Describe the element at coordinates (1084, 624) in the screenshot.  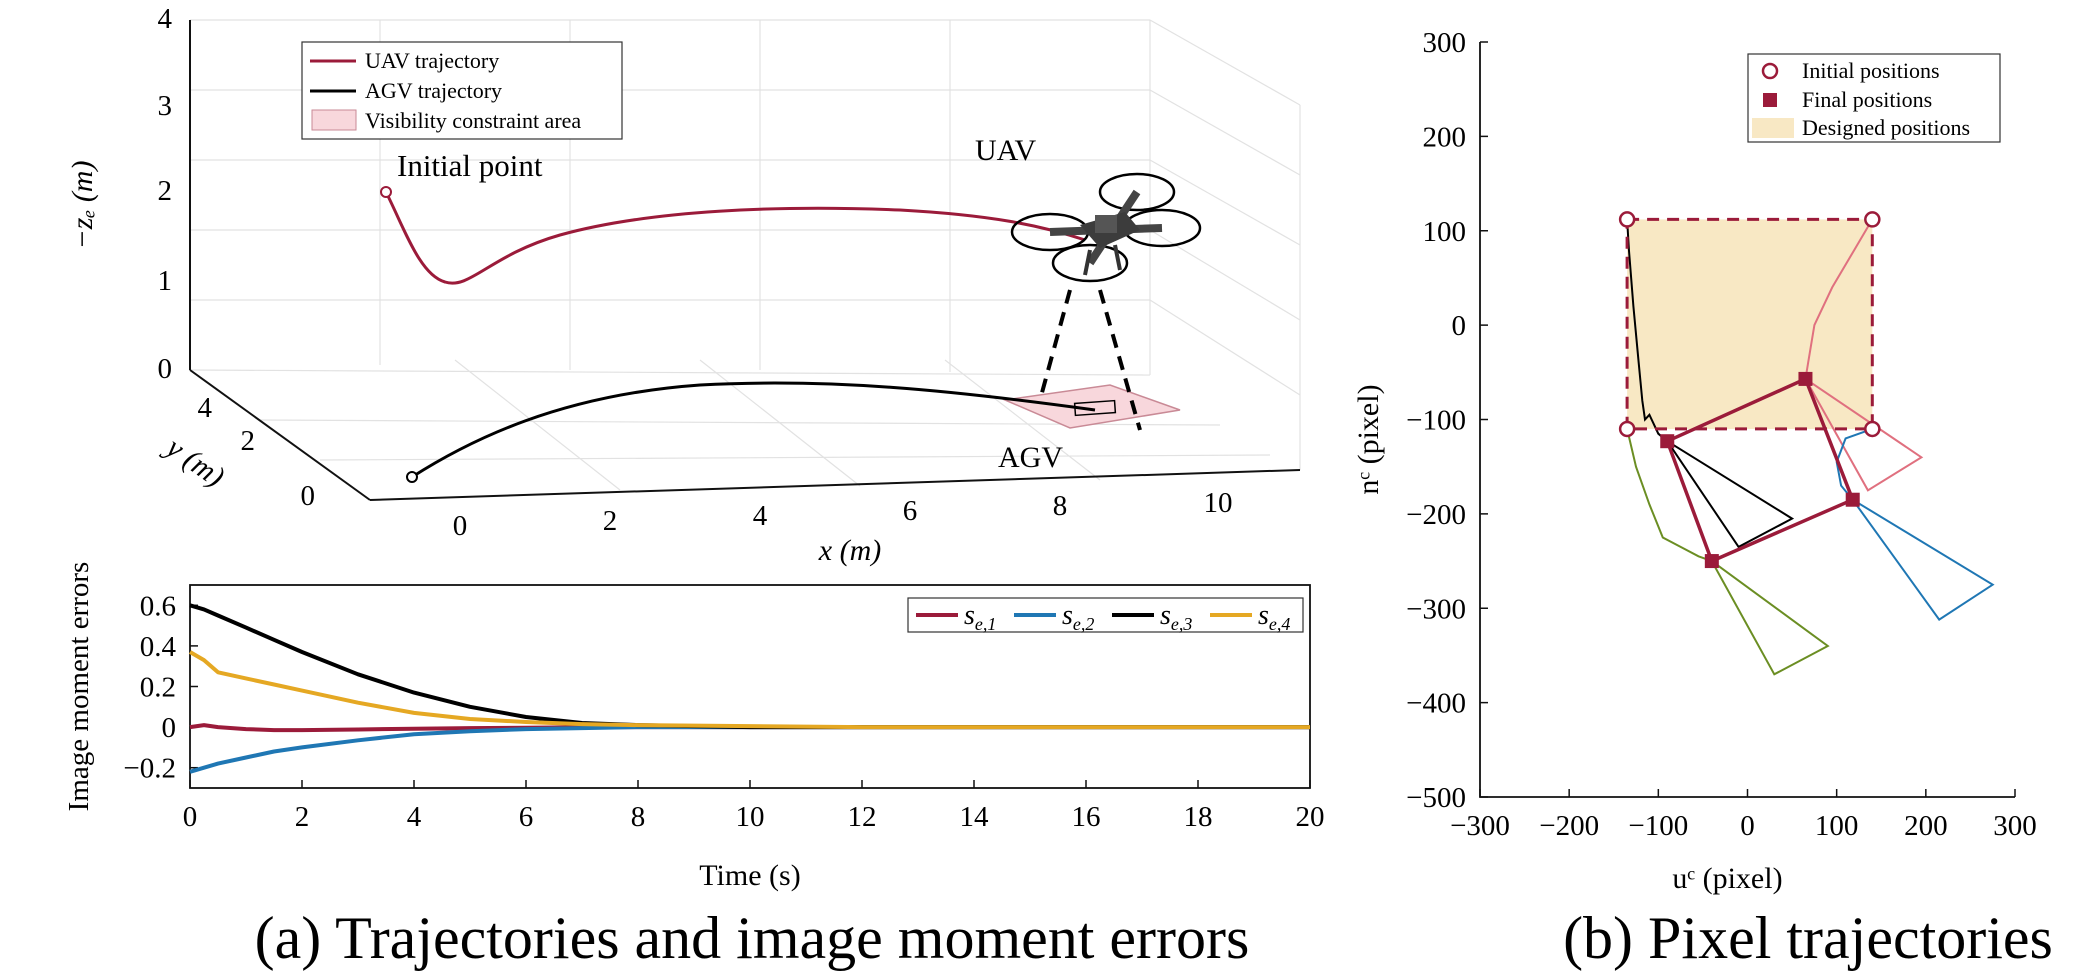
I see `errors-legend-subscript: e,2` at that location.